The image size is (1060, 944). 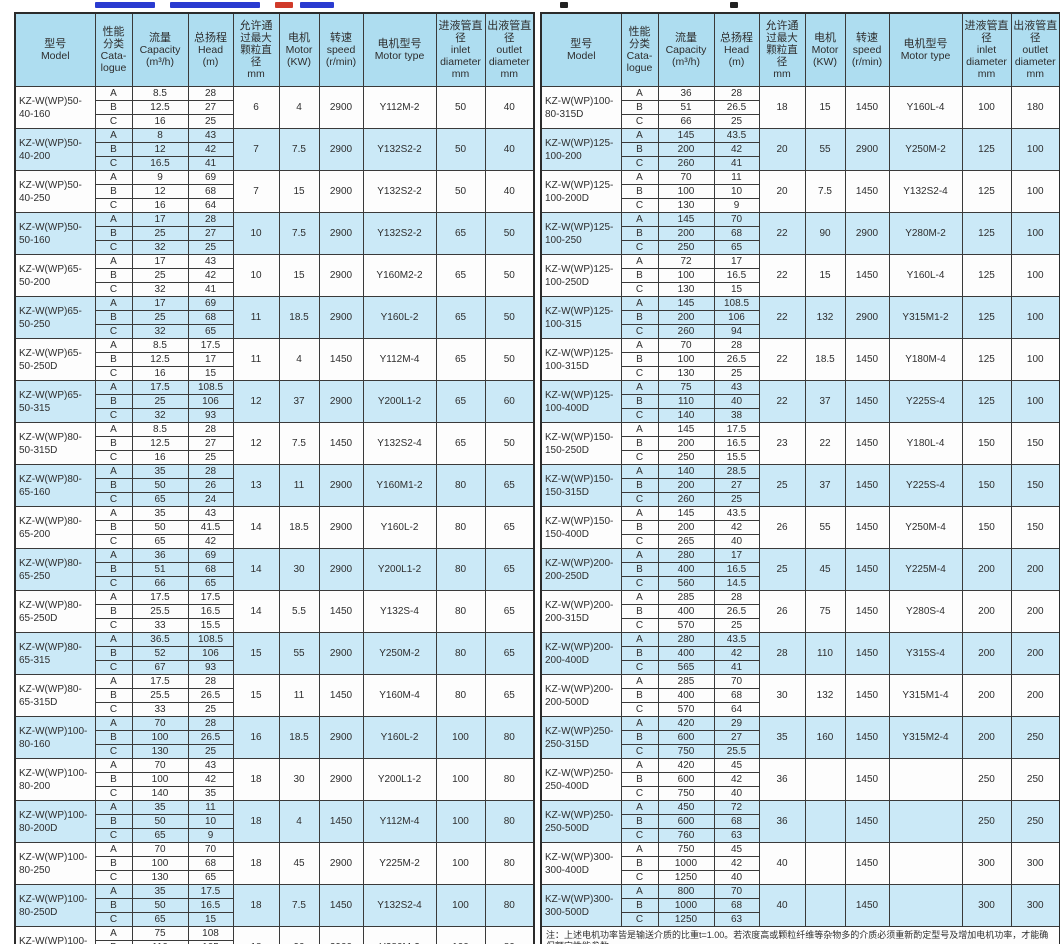 What do you see at coordinates (509, 653) in the screenshot?
I see `outlet-diameter-cell: 65` at bounding box center [509, 653].